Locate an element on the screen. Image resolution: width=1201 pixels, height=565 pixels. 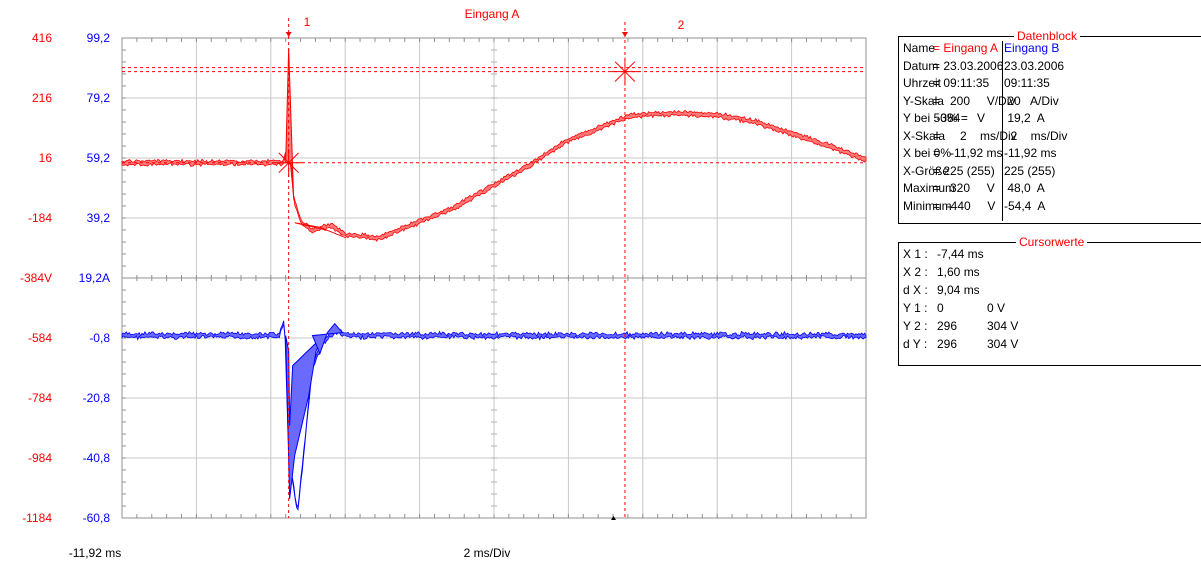
db-a: -384 V is located at coordinates (959, 118).